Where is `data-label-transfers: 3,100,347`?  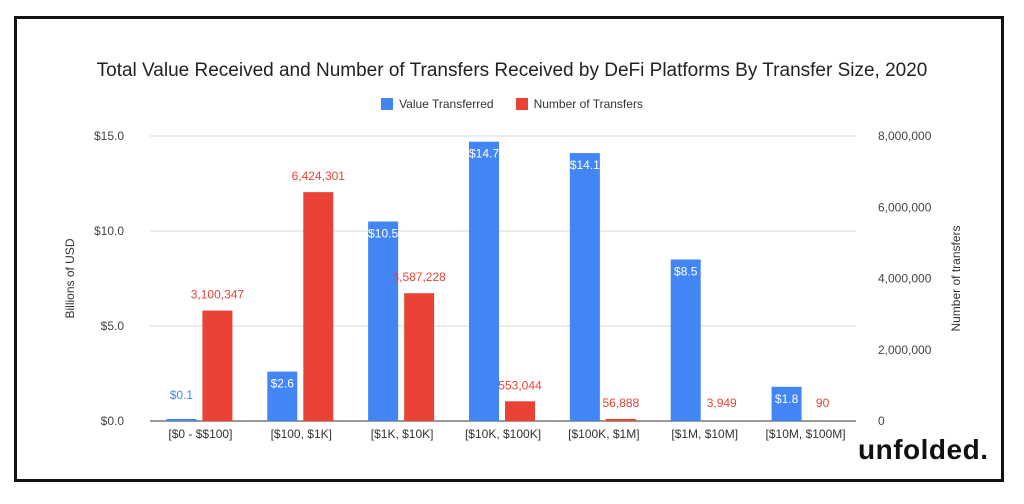
data-label-transfers: 3,100,347 is located at coordinates (218, 295).